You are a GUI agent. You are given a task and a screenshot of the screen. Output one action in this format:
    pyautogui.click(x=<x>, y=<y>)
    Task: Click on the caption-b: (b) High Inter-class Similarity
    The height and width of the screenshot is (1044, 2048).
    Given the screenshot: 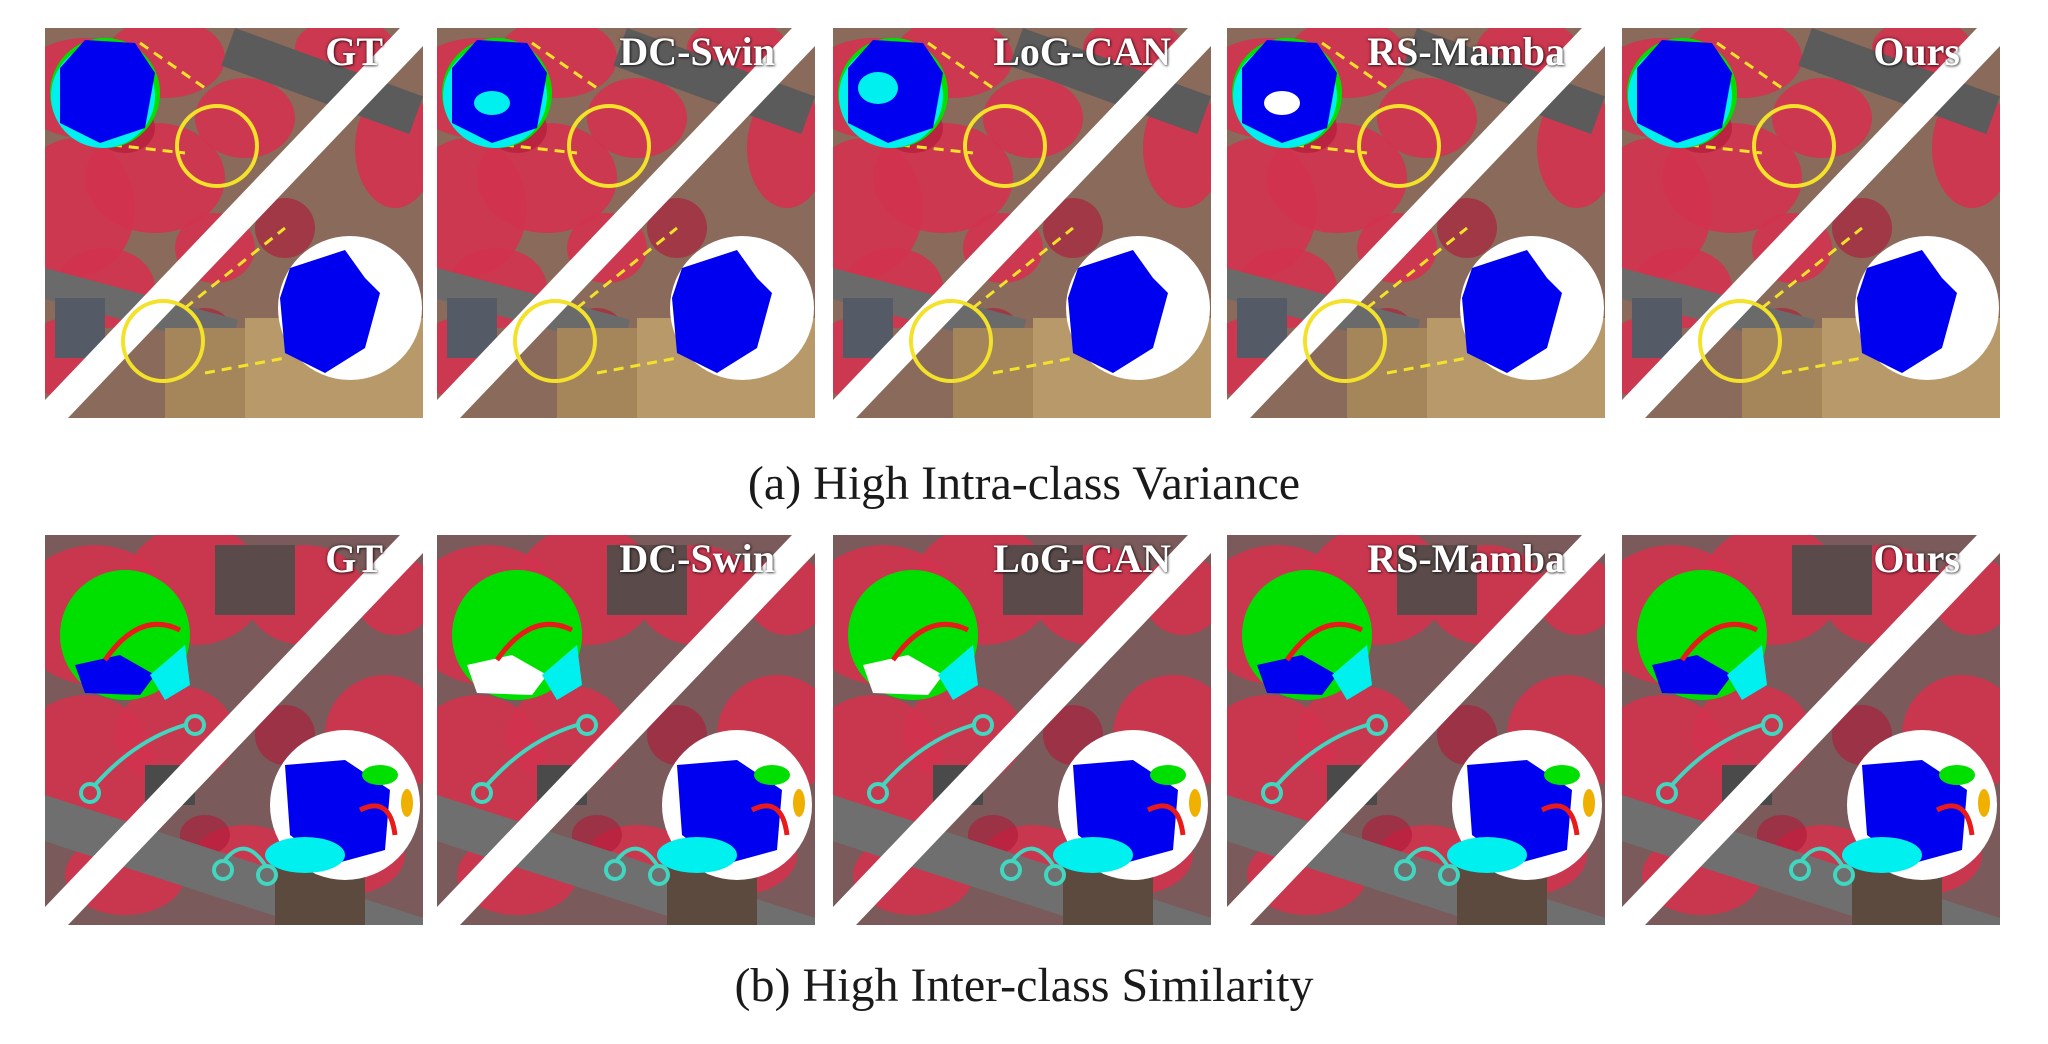 What is the action you would take?
    pyautogui.click(x=1024, y=985)
    